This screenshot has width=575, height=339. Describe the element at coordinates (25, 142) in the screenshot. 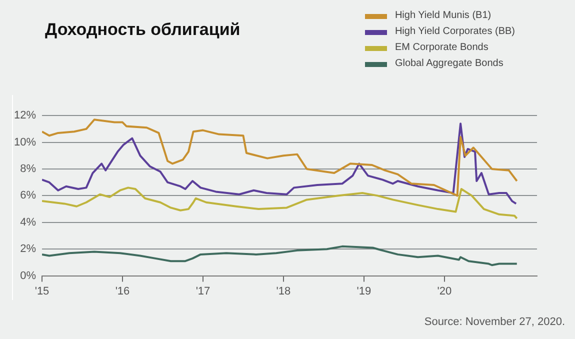

I see `y-tick-label: 10%` at that location.